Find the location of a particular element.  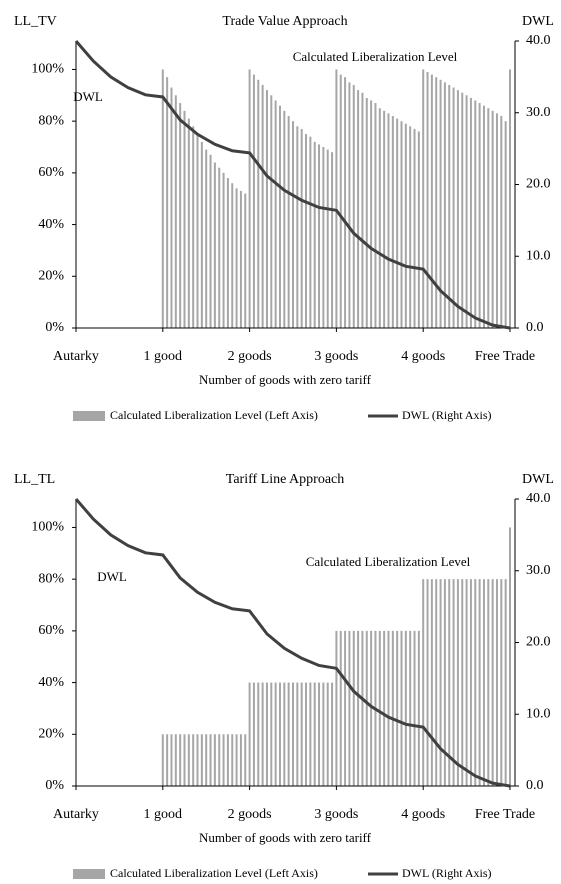

x-tick-label: 1 good is located at coordinates (163, 814).